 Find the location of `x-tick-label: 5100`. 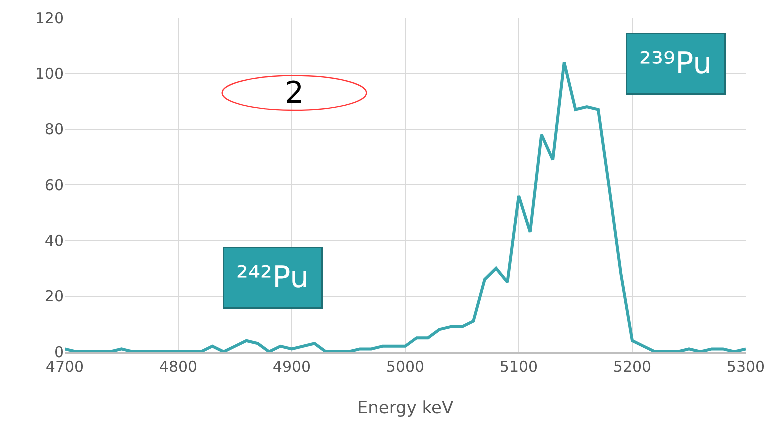

x-tick-label: 5100 is located at coordinates (519, 367).